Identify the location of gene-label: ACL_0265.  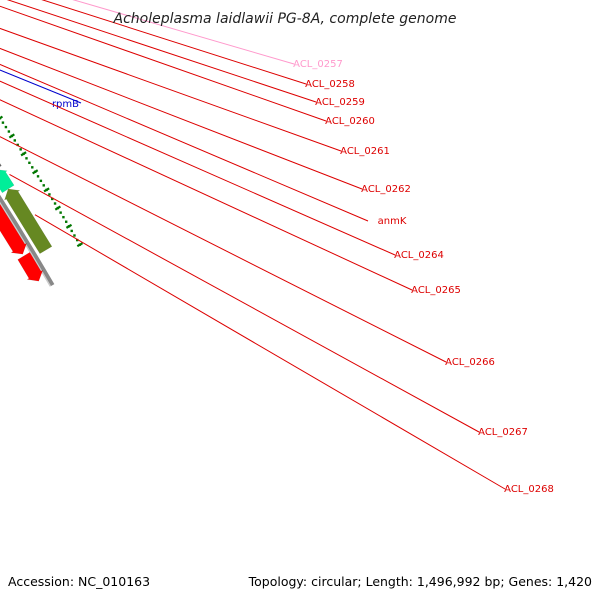
(436, 290).